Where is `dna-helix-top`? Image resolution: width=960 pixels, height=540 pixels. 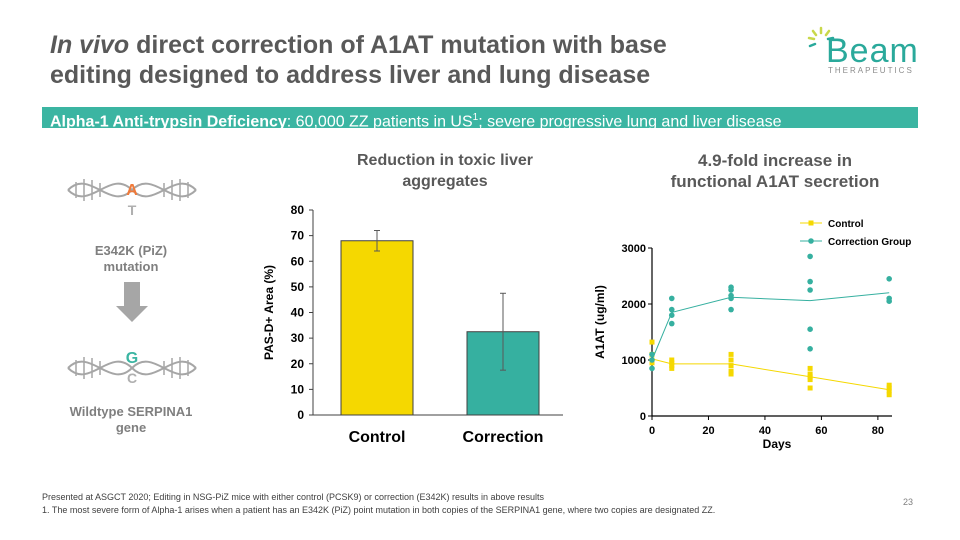
dna-helix-top is located at coordinates (132, 190).